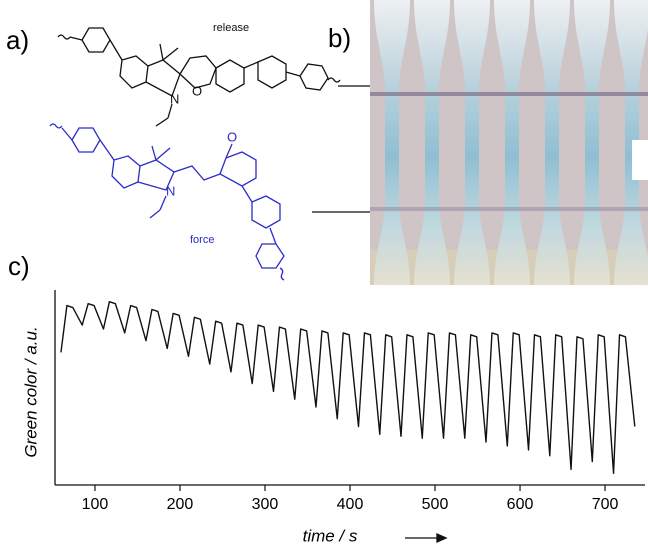  What do you see at coordinates (231, 28) in the screenshot?
I see `annotation: release` at bounding box center [231, 28].